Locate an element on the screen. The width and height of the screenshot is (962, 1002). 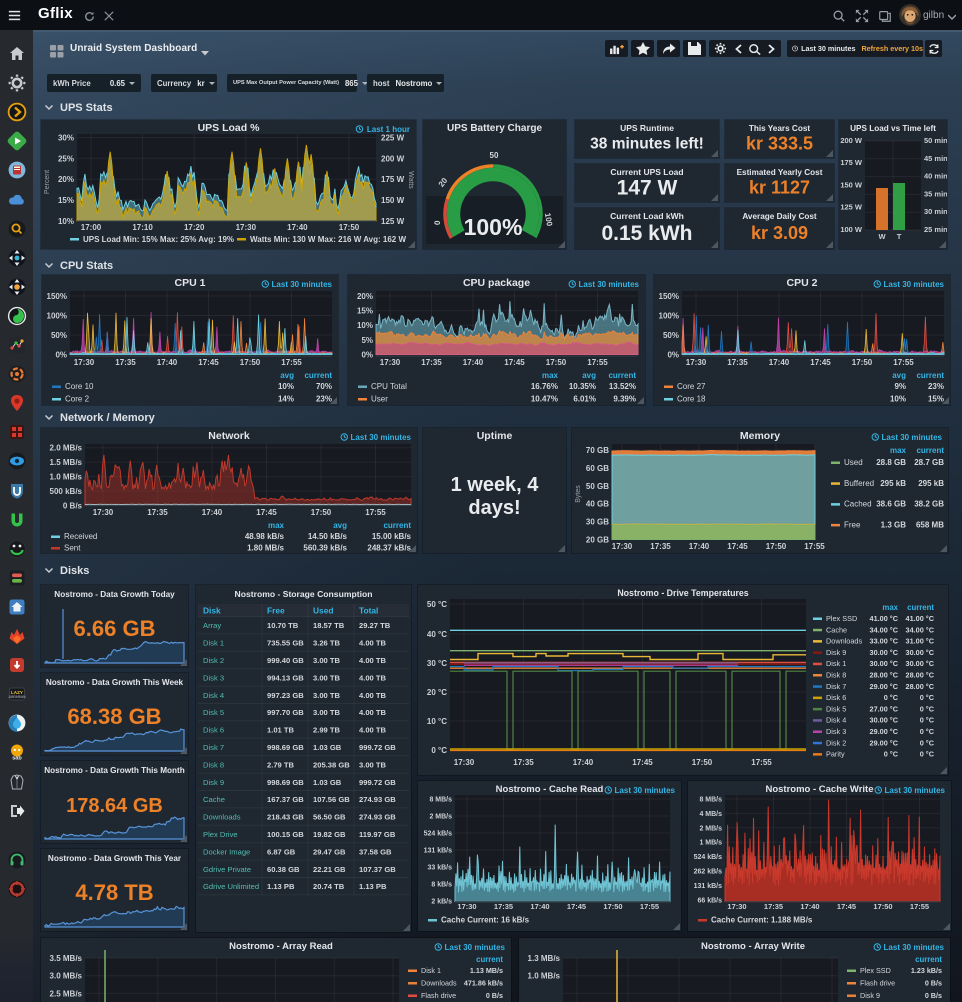
svg-text: Disk is located at coordinates (212, 611).